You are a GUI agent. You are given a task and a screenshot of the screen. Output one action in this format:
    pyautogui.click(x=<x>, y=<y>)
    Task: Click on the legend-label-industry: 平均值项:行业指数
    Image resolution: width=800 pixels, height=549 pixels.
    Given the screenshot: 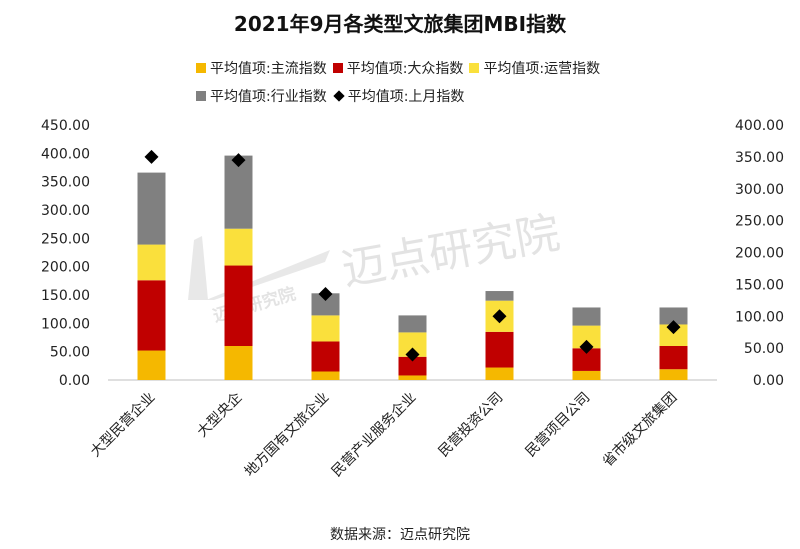 What is the action you would take?
    pyautogui.click(x=268, y=97)
    